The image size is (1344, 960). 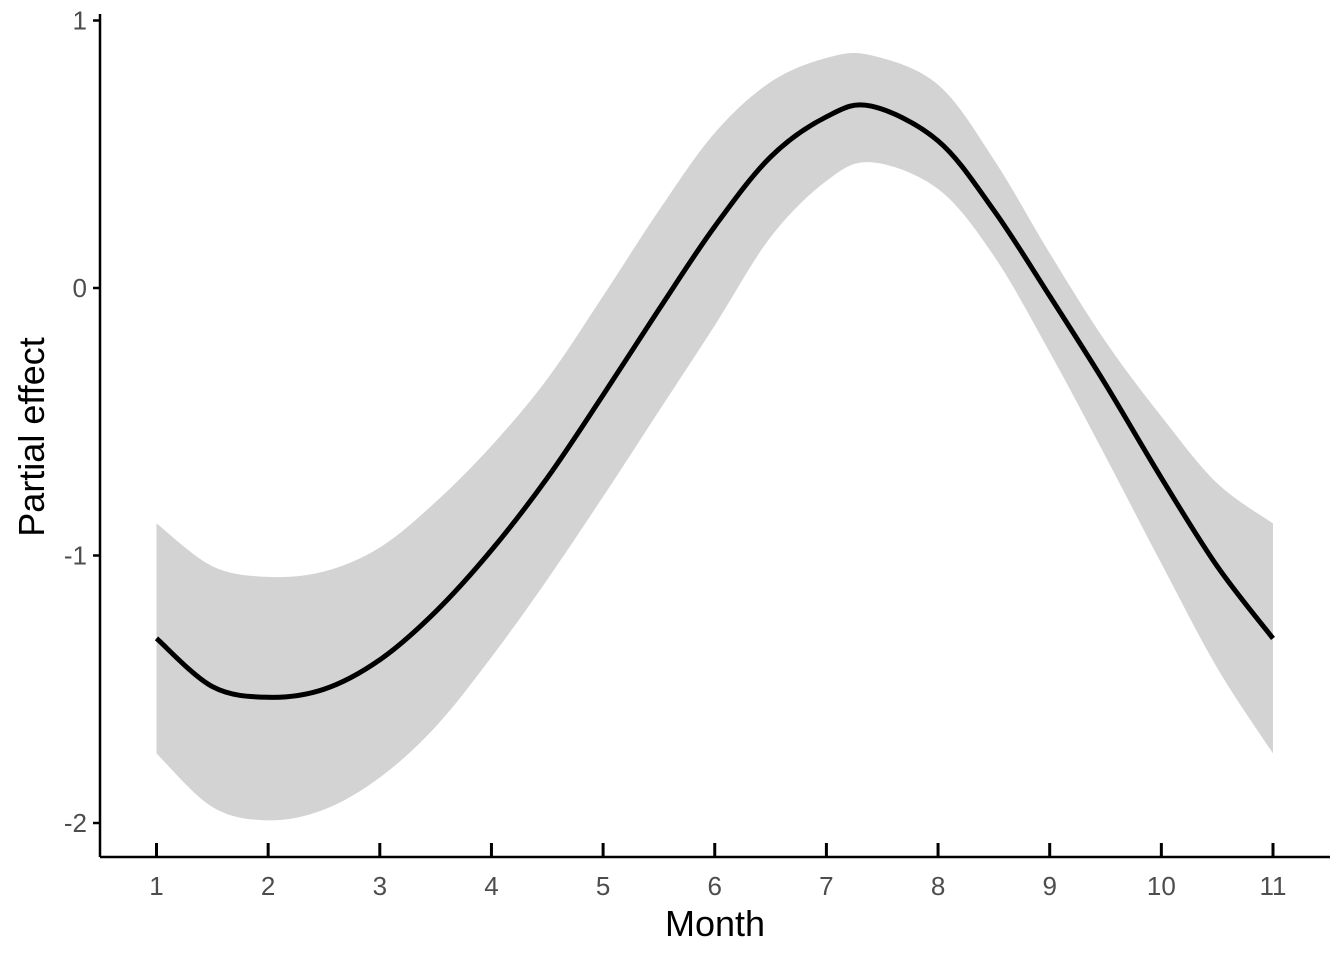 I want to click on x-tick-label: 10, so click(x=1161, y=886).